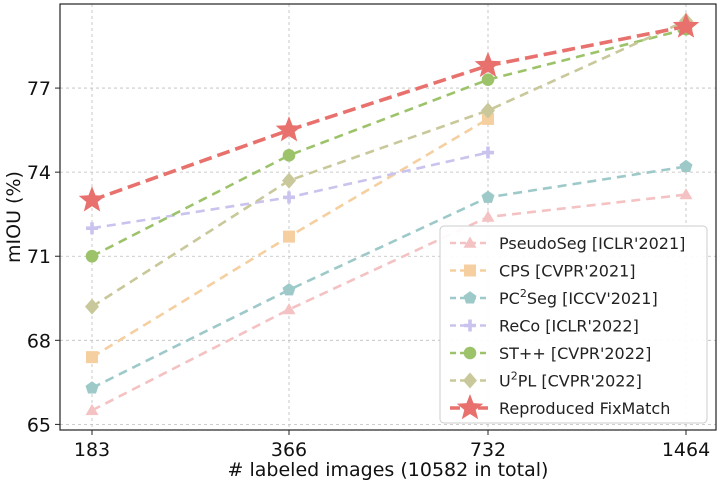 Image resolution: width=720 pixels, height=483 pixels. What do you see at coordinates (686, 450) in the screenshot?
I see `x-tick-label: 1464` at bounding box center [686, 450].